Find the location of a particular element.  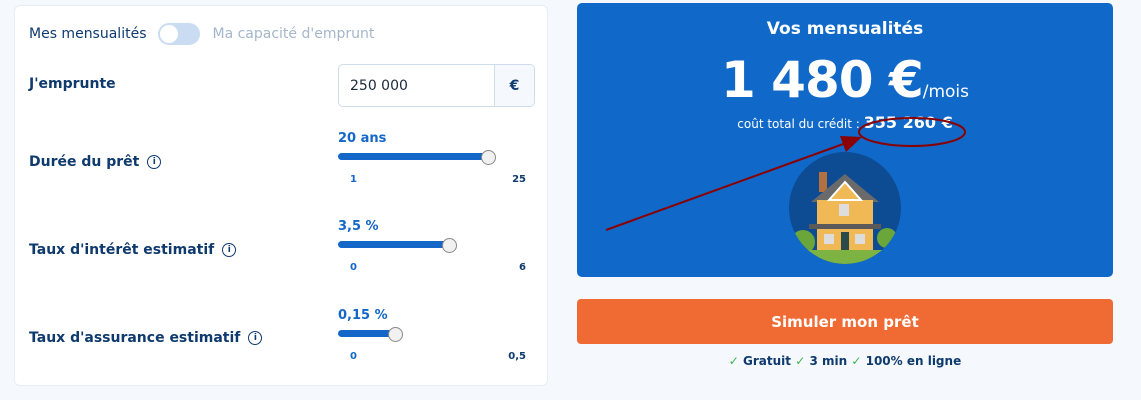

toggle-label-capacity: Ma capacité d'emprunt is located at coordinates (293, 34).